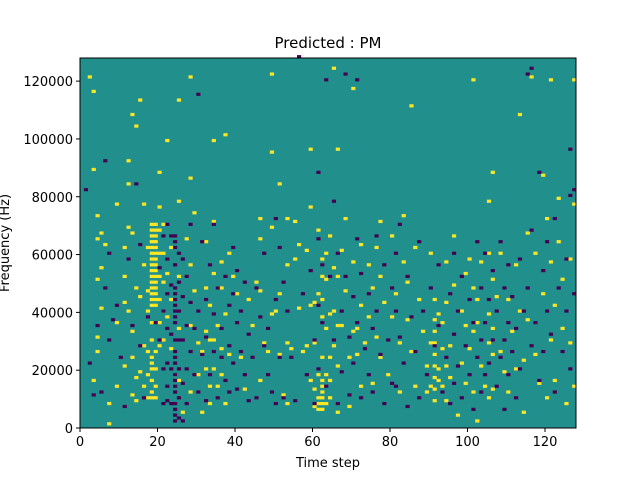  I want to click on y-tick-label: 60000, so click(52, 256).